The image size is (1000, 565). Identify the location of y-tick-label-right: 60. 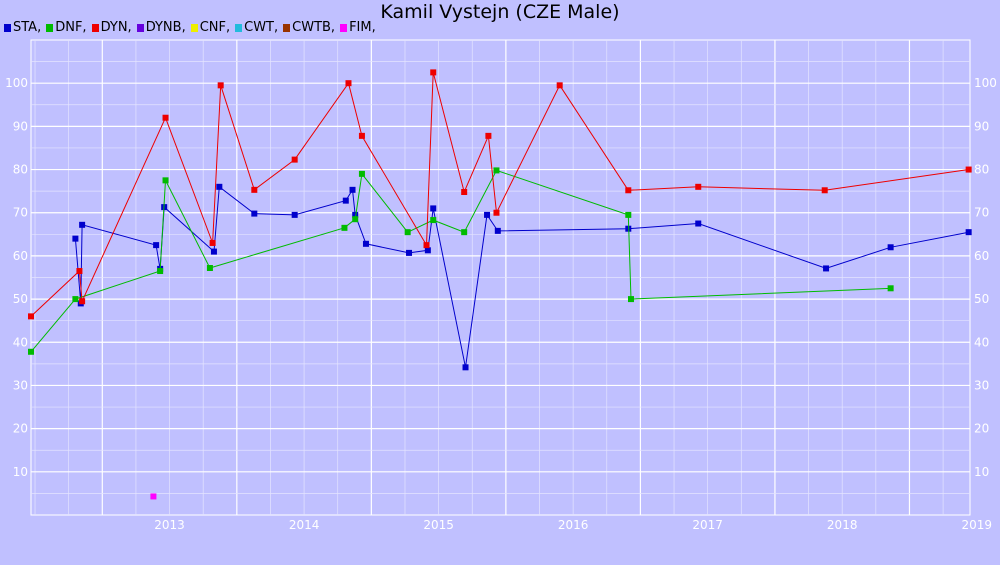
(981, 256).